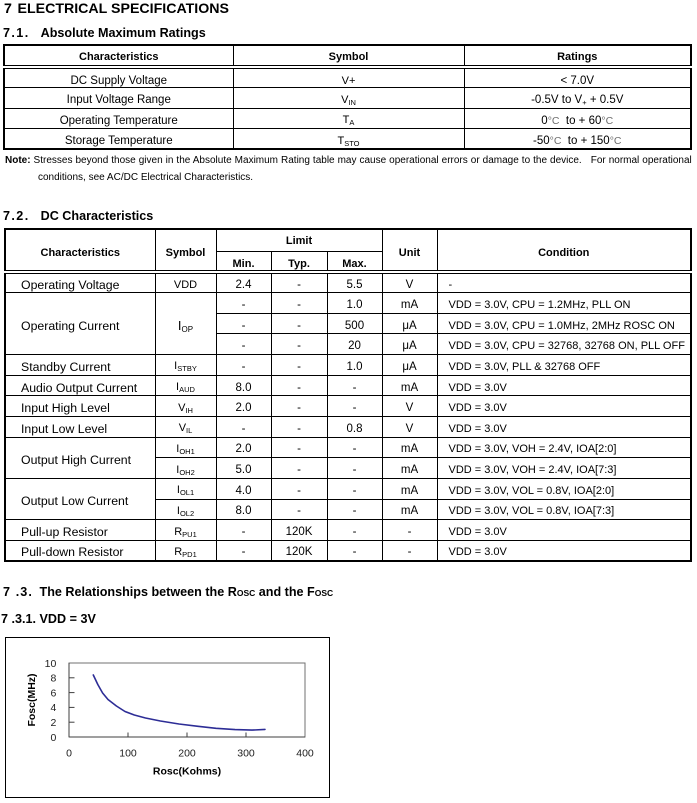 This screenshot has width=697, height=803. I want to click on svg-text: Rosc(Kohms), so click(187, 772).